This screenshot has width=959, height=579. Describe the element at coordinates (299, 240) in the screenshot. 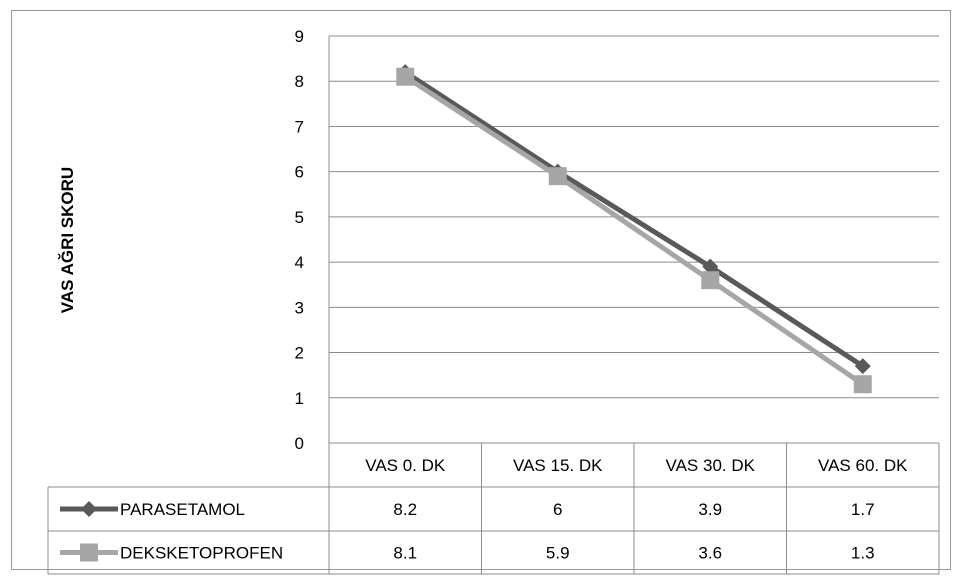

I see `y-ticks: 0 1 2 3 4 5 6 7 8 9` at that location.